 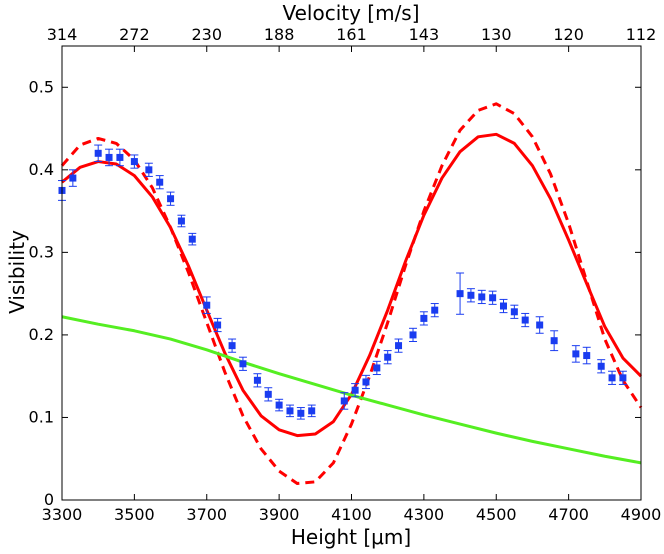 I want to click on y-tick-label: 0, so click(x=49, y=499).